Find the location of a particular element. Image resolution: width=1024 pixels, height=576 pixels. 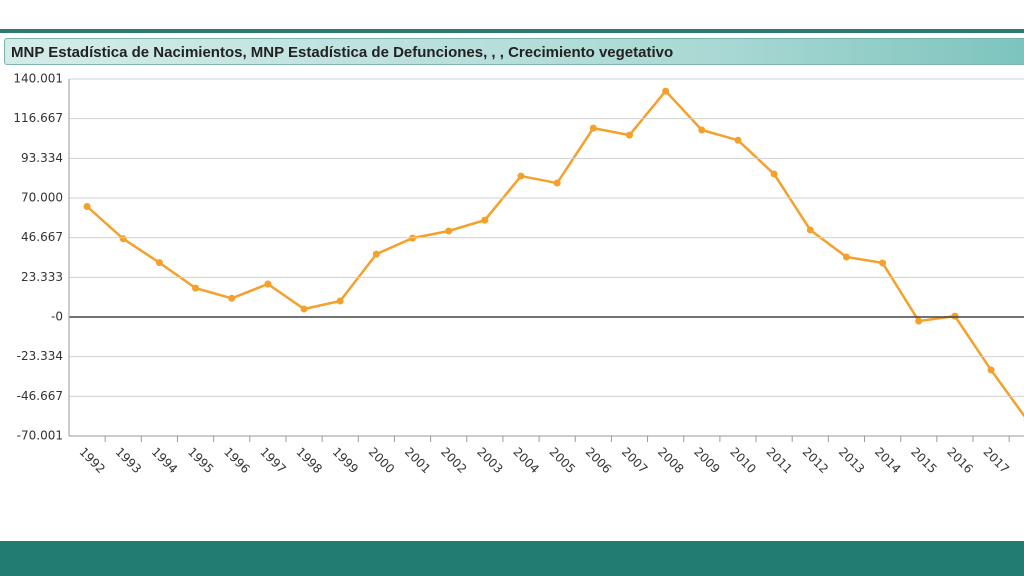

y-tick-label: 93.334 is located at coordinates (42, 158).